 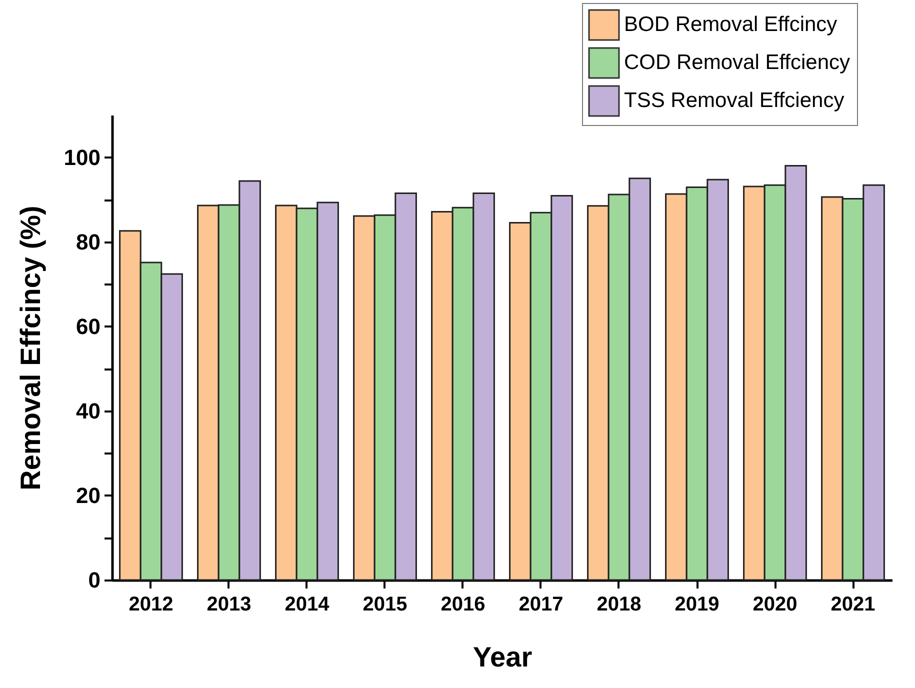 What do you see at coordinates (88, 495) in the screenshot?
I see `y-tick-label: 20` at bounding box center [88, 495].